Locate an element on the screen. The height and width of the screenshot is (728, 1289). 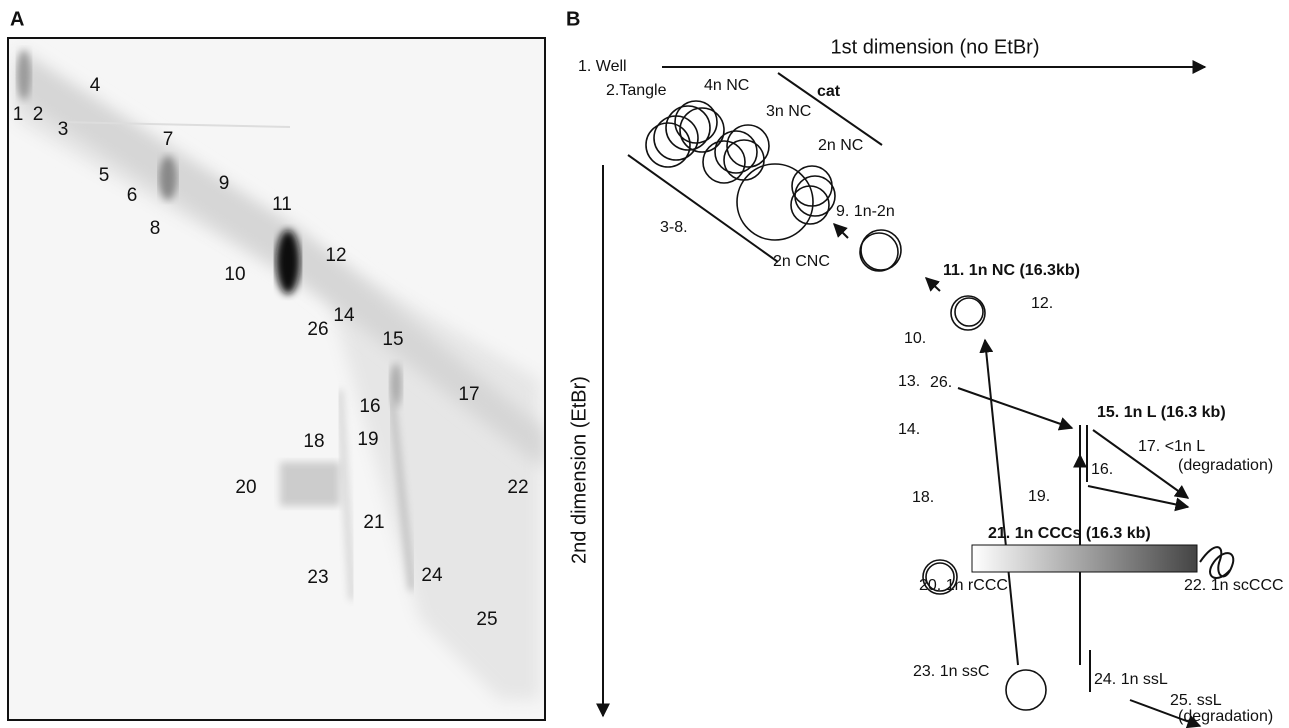
spot-label: 20 is located at coordinates (245, 487).